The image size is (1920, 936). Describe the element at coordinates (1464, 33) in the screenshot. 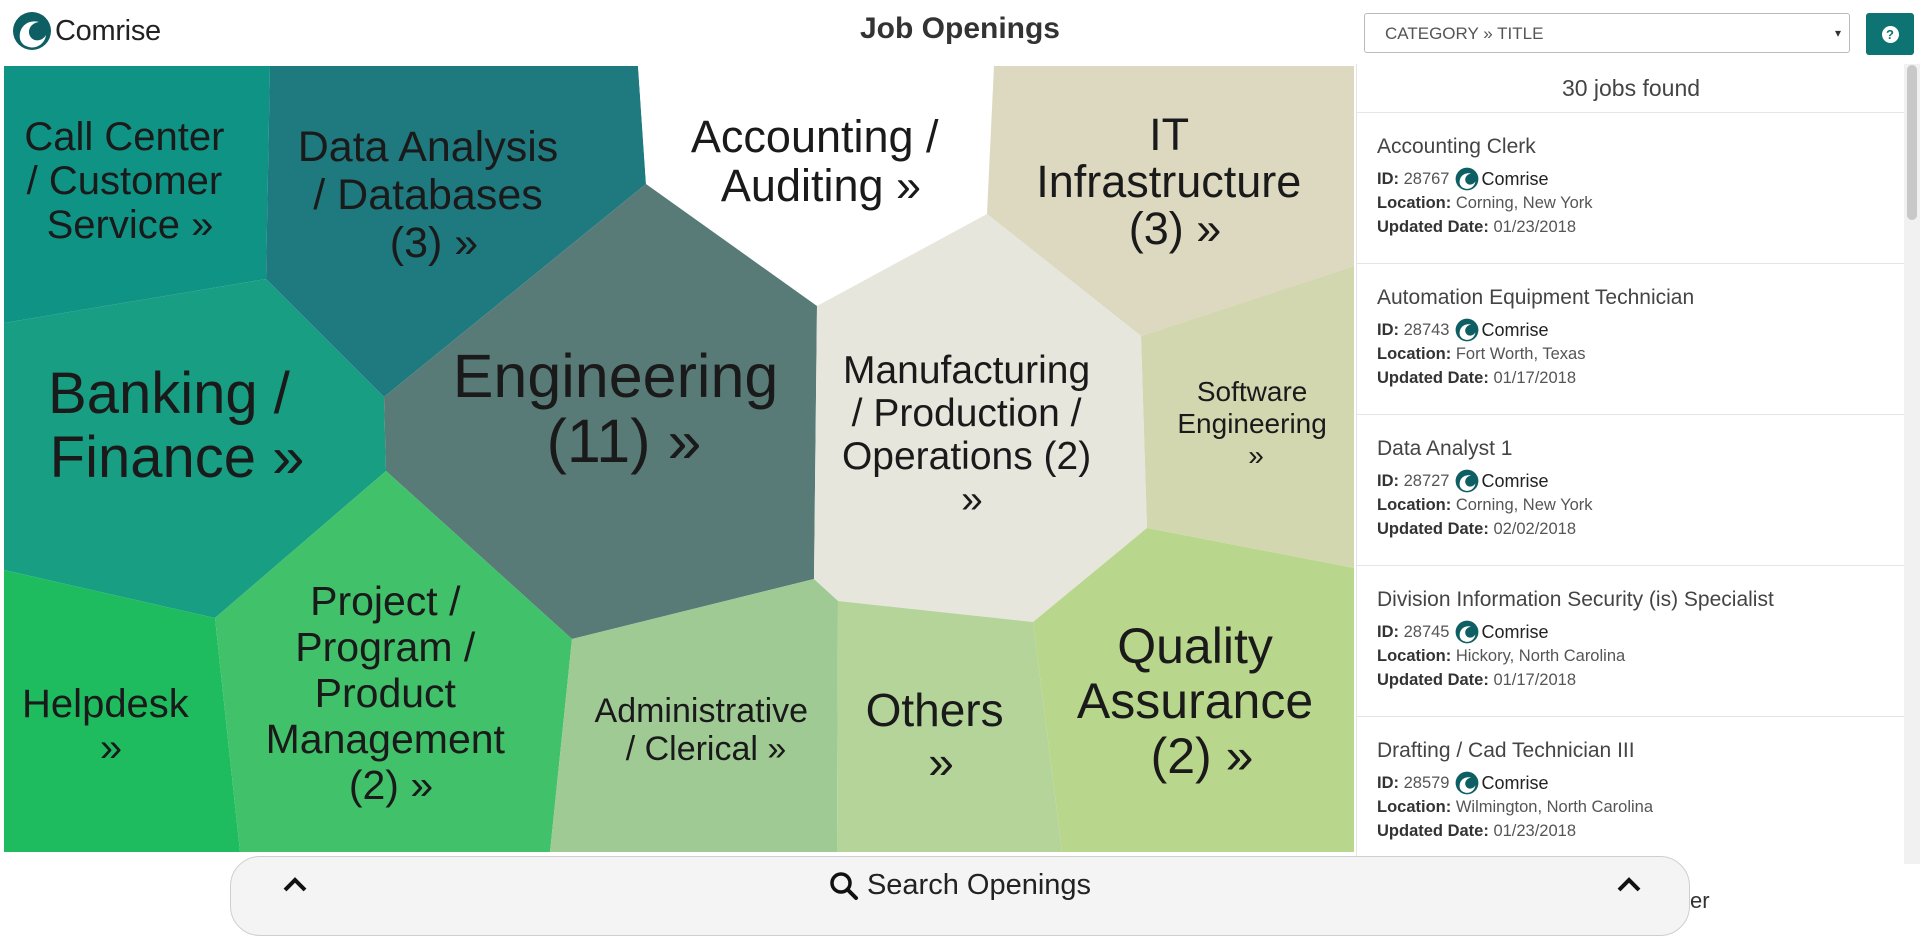

I see `sort-select-value: CATEGORY » TITLE` at that location.